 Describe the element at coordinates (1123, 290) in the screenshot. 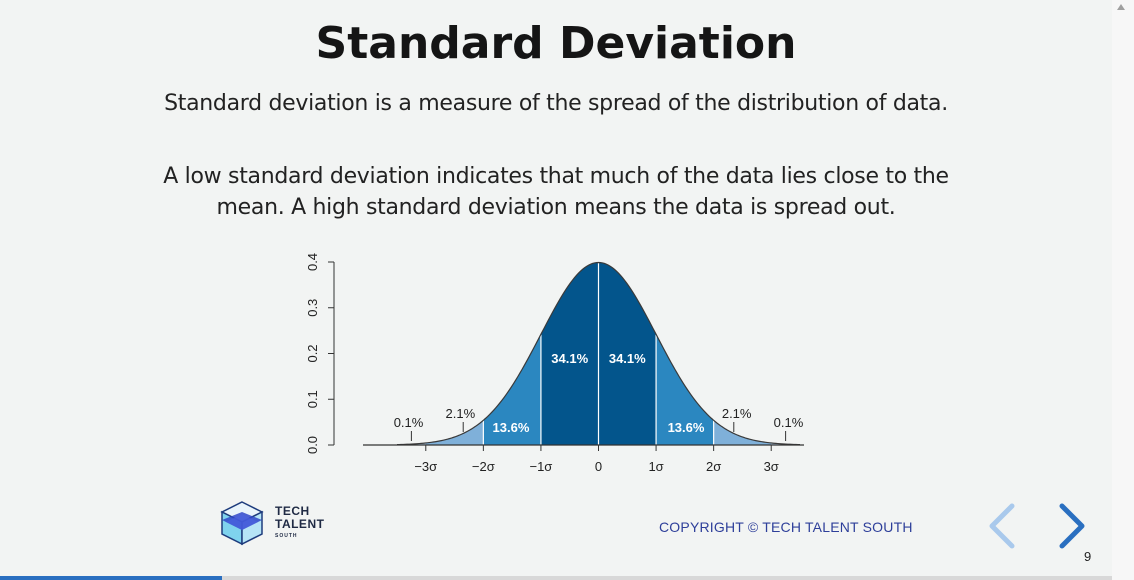

I see `vertical-scrollbar` at that location.